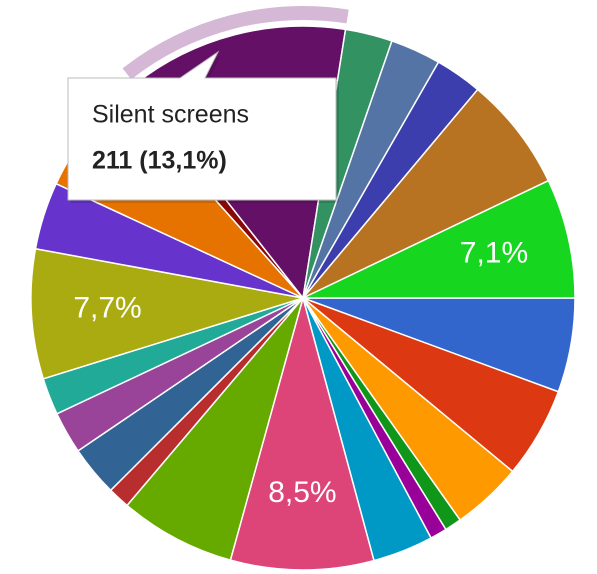 This screenshot has height=574, width=597. Describe the element at coordinates (170, 115) in the screenshot. I see `tooltip-label: Silent screens` at that location.